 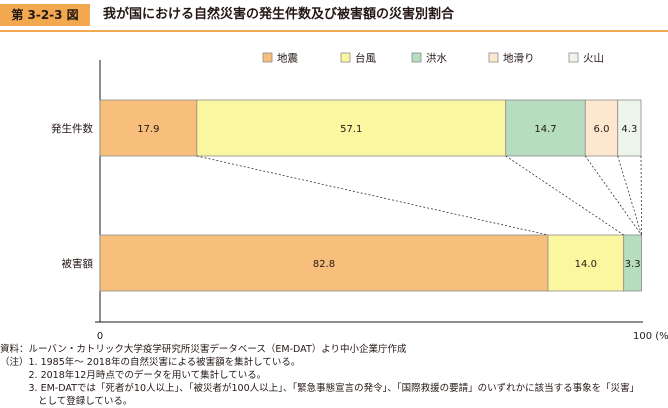 What do you see at coordinates (66, 401) in the screenshot?
I see `note-line: として登録している。` at bounding box center [66, 401].